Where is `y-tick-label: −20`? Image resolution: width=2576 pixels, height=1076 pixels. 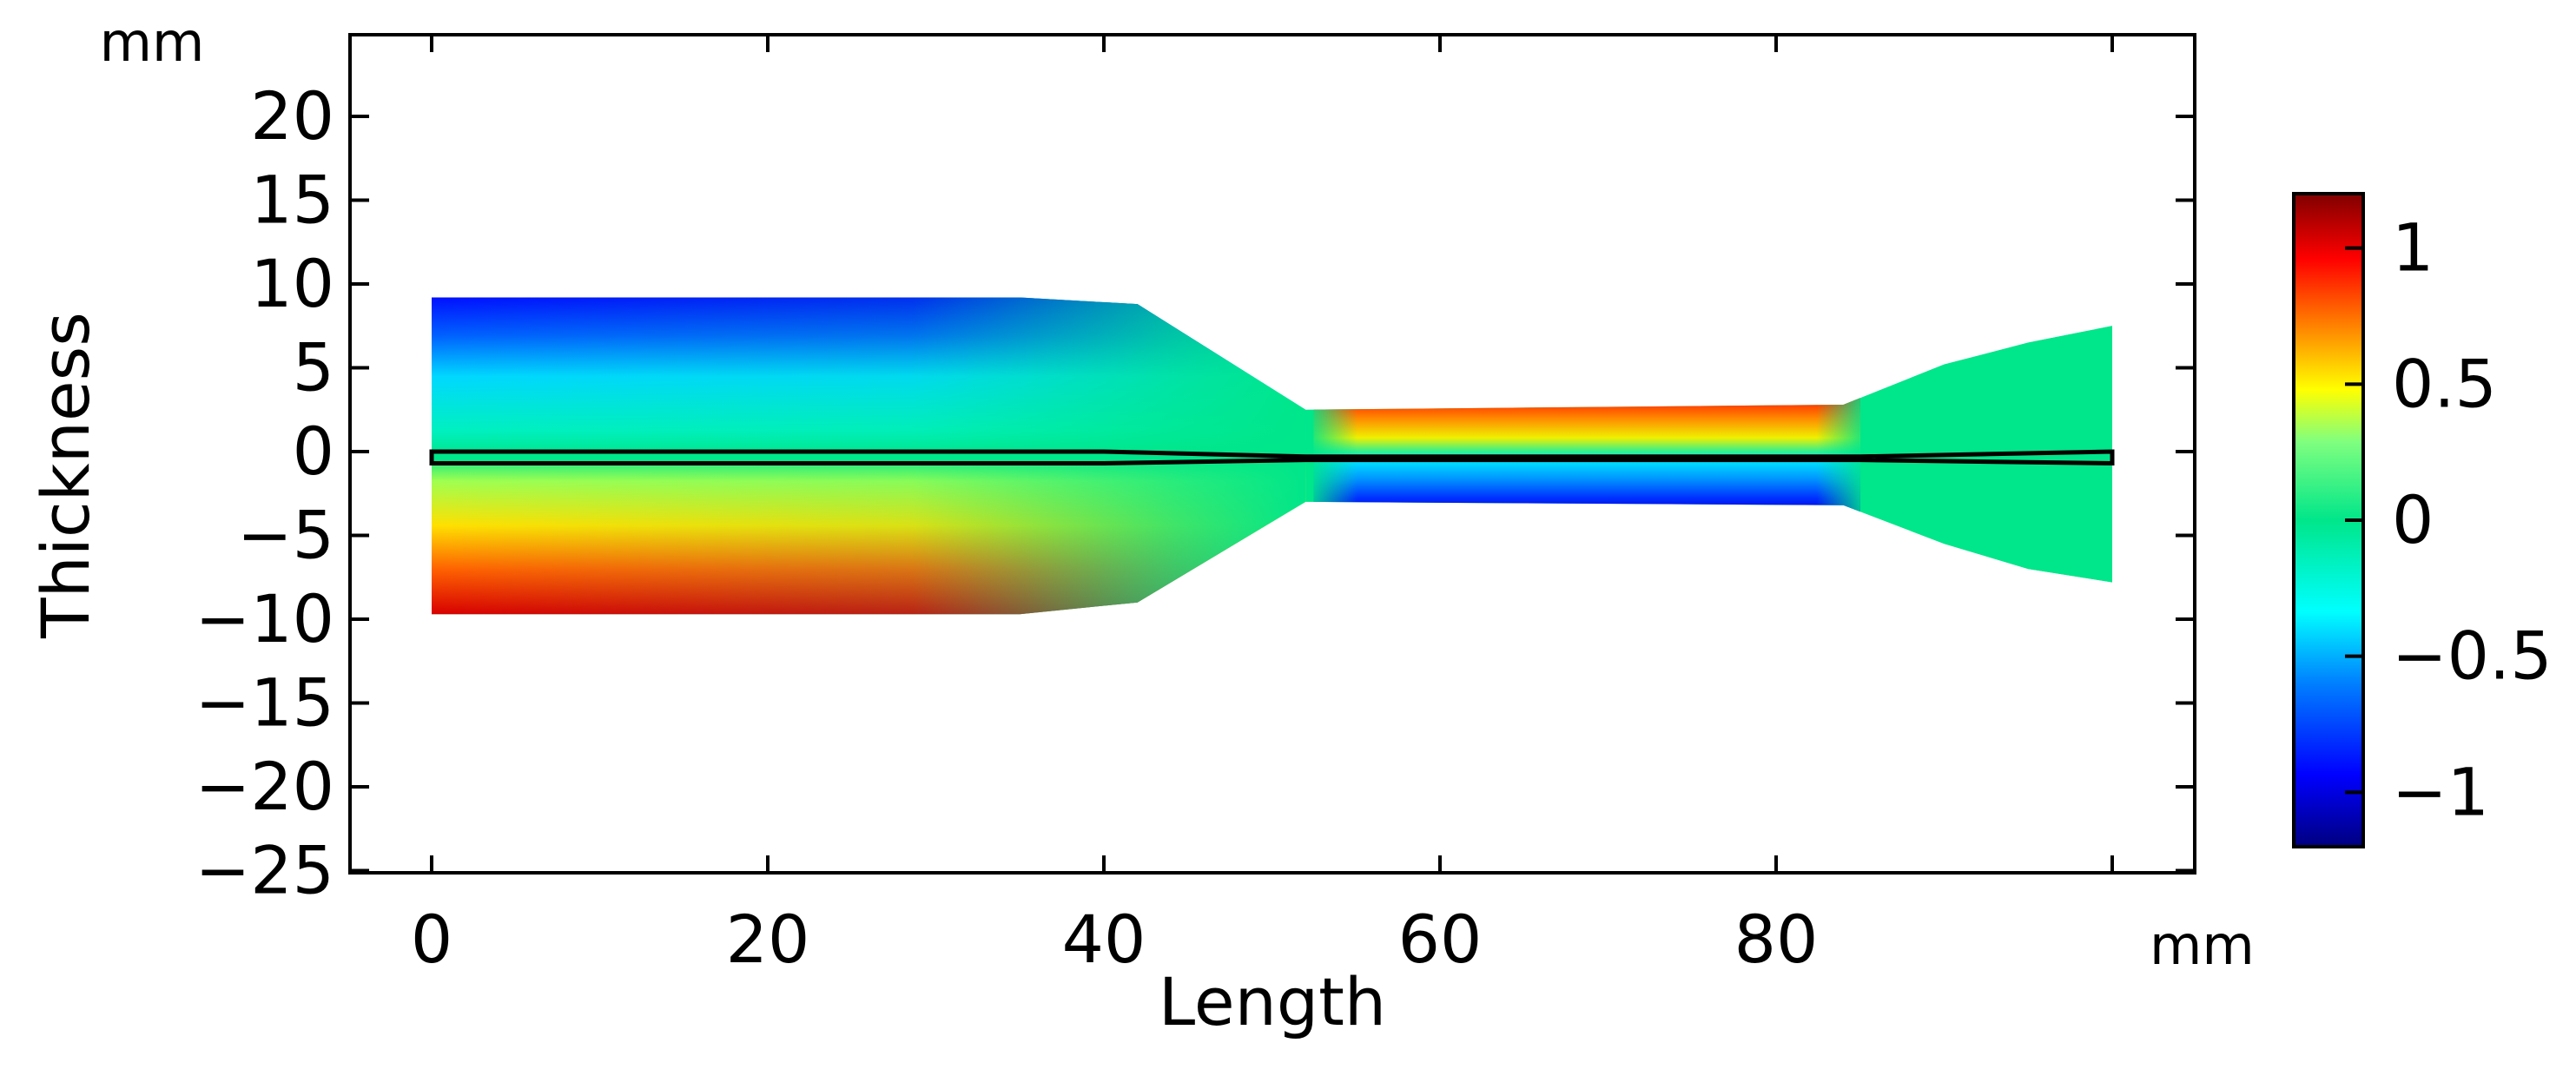 y-tick-label: −20 is located at coordinates (265, 786).